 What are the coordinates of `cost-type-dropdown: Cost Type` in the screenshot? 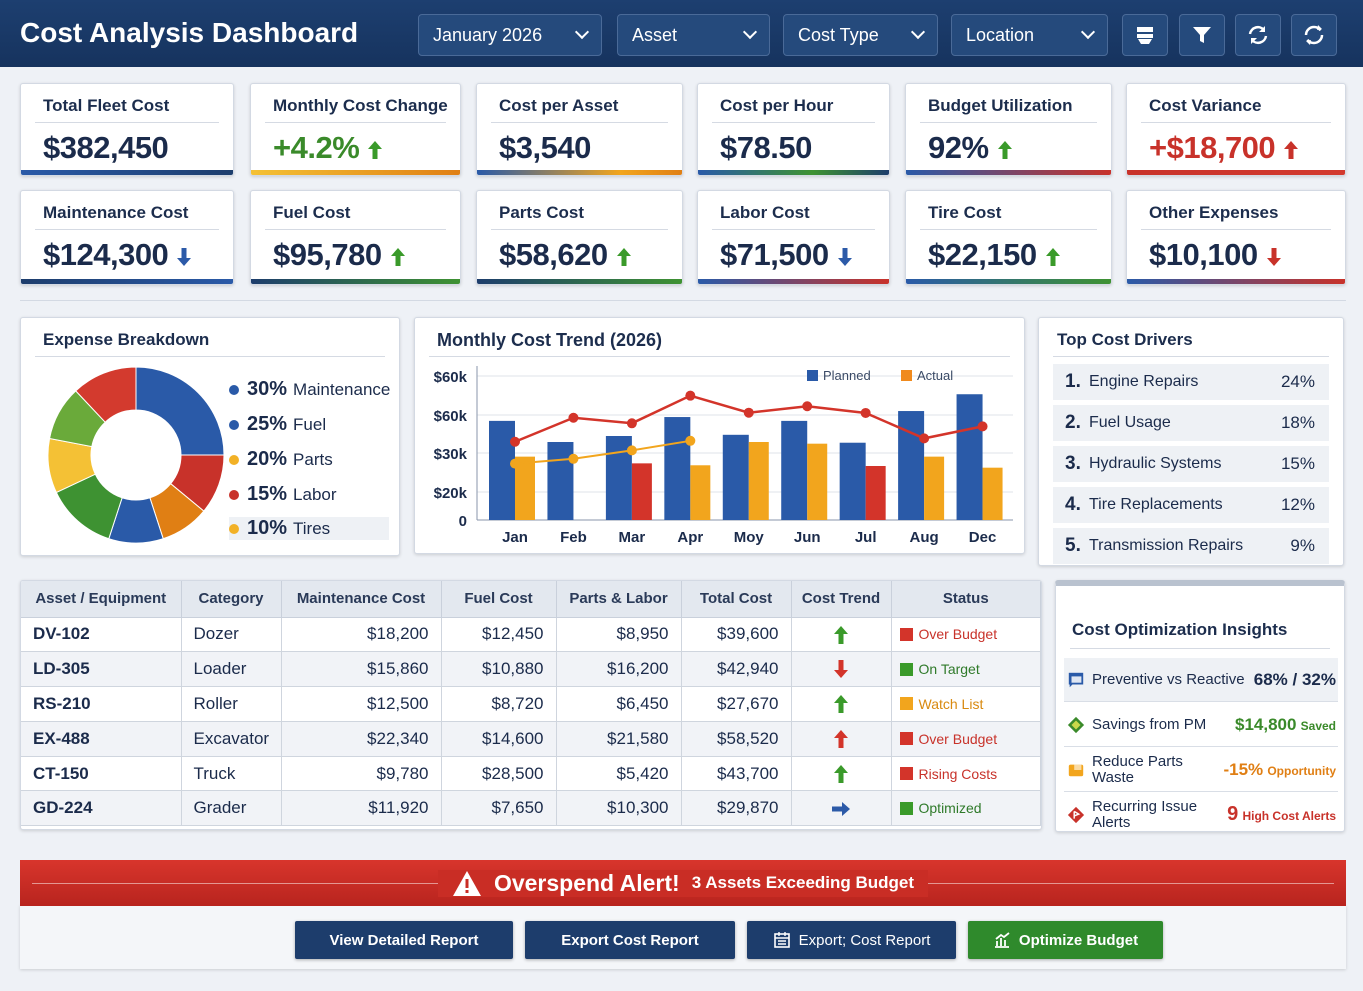 It's located at (860, 35).